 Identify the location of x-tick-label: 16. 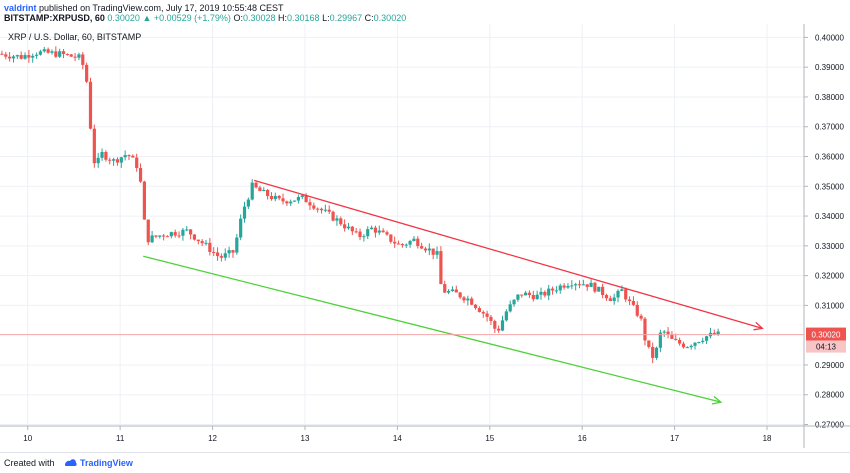
(582, 438).